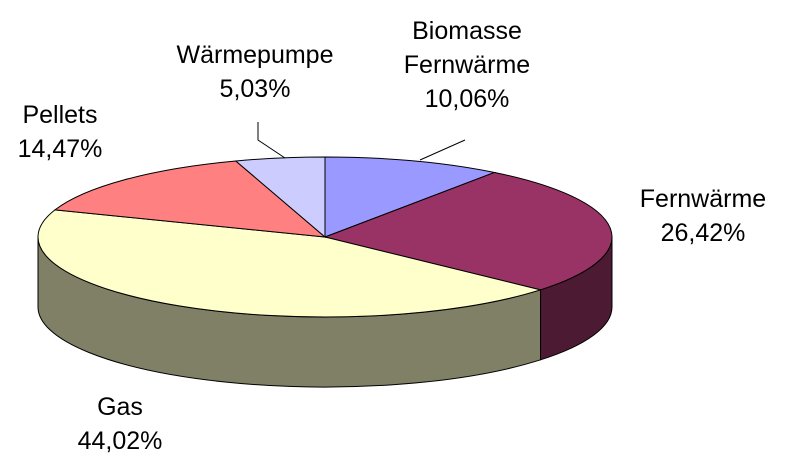  I want to click on value-label: 44,02%, so click(120, 441).